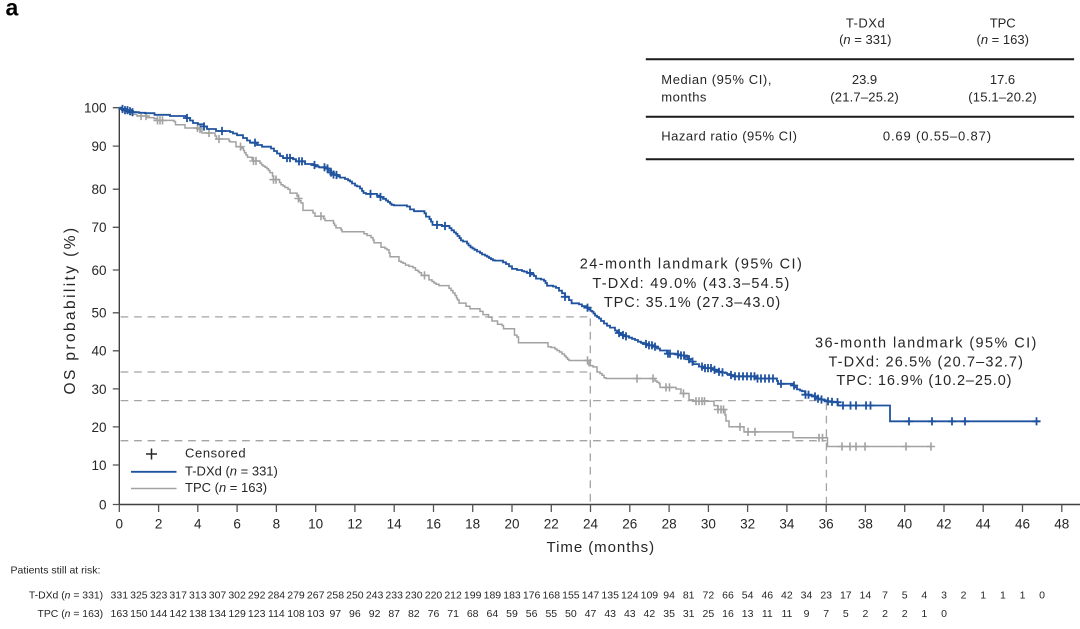 Image resolution: width=1080 pixels, height=629 pixels. Describe the element at coordinates (316, 614) in the screenshot. I see `svg-text: 103` at that location.